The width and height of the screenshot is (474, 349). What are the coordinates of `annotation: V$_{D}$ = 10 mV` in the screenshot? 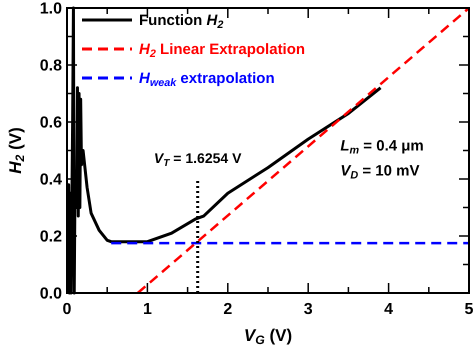 It's located at (380, 172).